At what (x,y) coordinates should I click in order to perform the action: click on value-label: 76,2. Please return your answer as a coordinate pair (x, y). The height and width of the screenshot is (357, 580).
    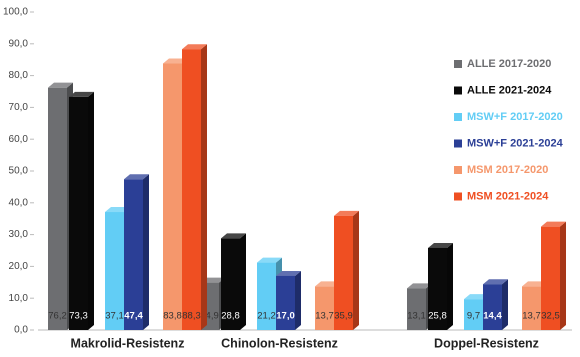
    Looking at the image, I should click on (57, 316).